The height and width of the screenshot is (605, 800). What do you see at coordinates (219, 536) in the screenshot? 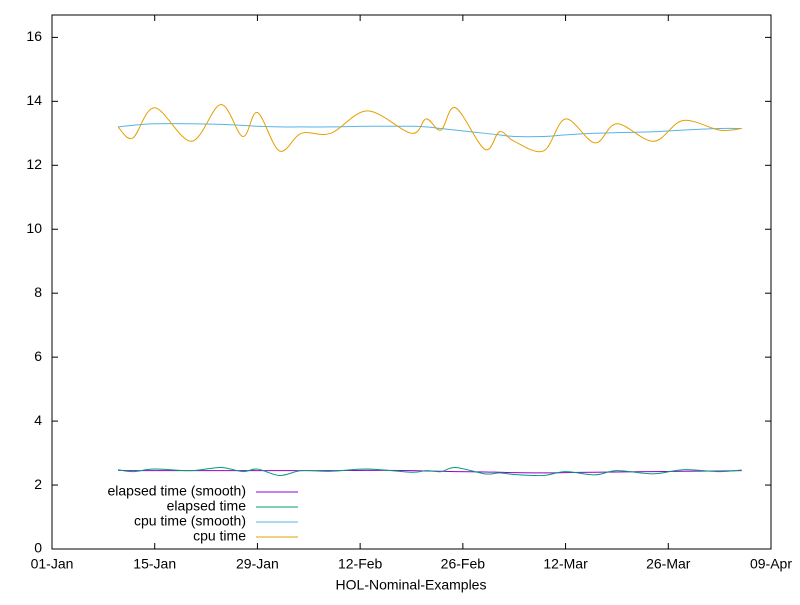
I see `legend-label: cpu time` at bounding box center [219, 536].